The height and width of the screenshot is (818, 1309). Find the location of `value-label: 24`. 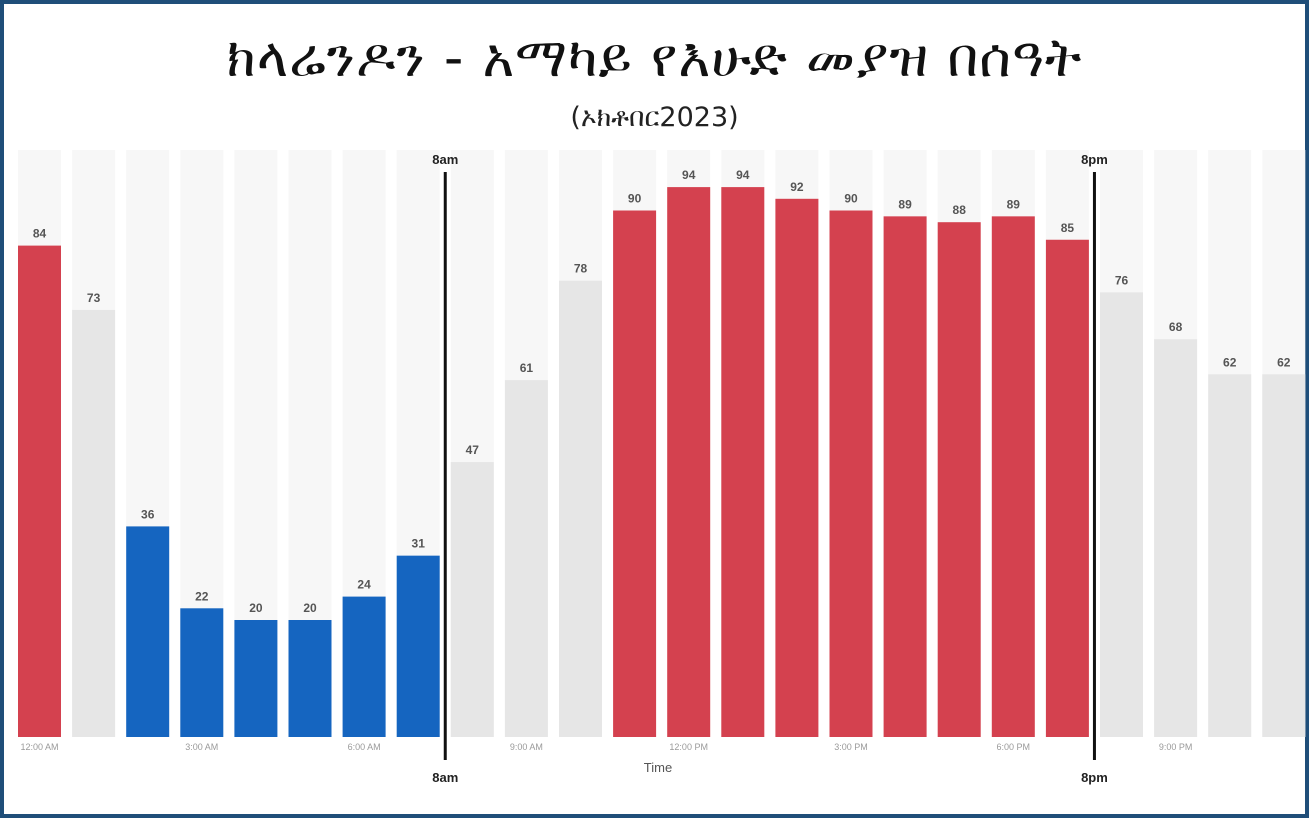

value-label: 24 is located at coordinates (364, 585).